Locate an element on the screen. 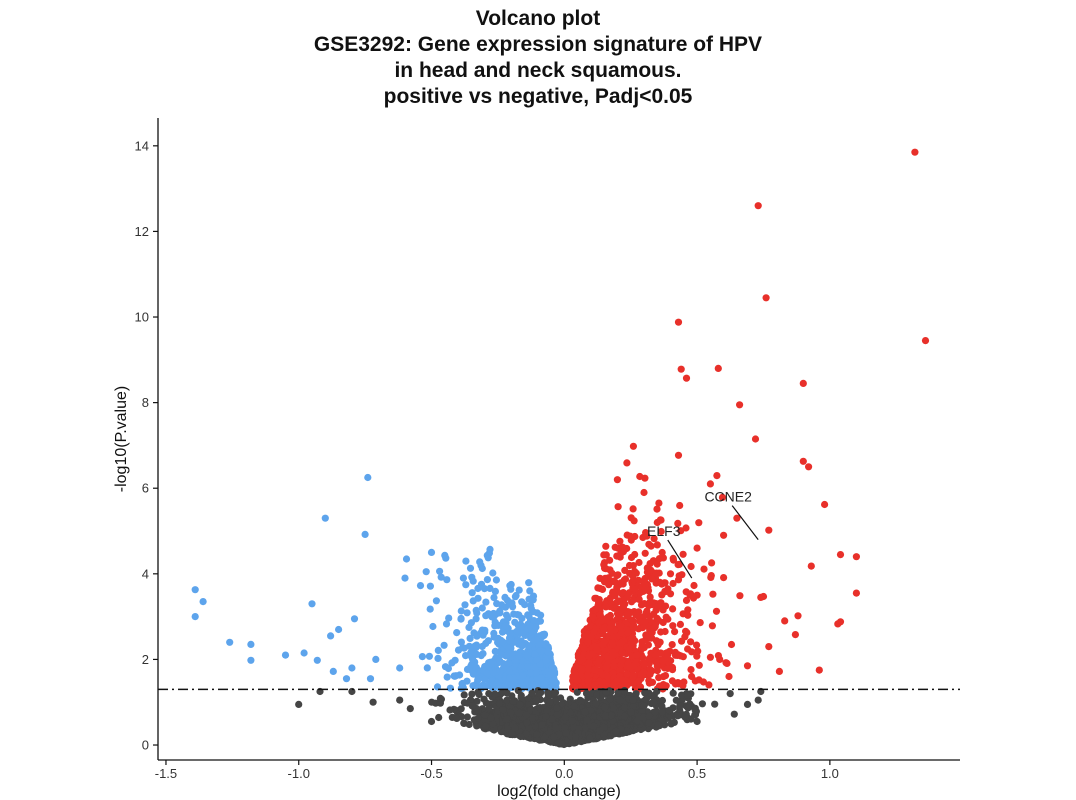  title-line-1: Volcano plot is located at coordinates (538, 18).